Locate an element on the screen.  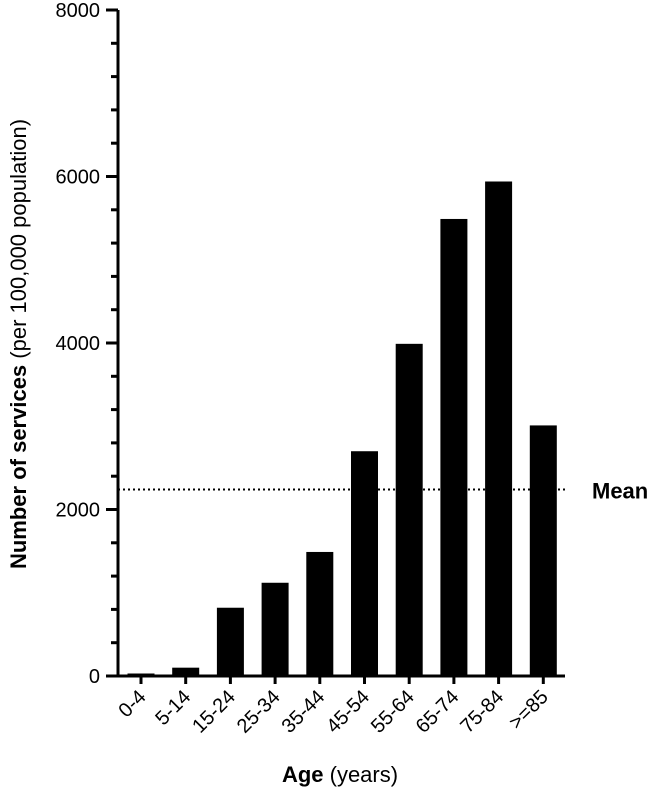
y-axis-title-bold: Number of services is located at coordinates (18, 467).